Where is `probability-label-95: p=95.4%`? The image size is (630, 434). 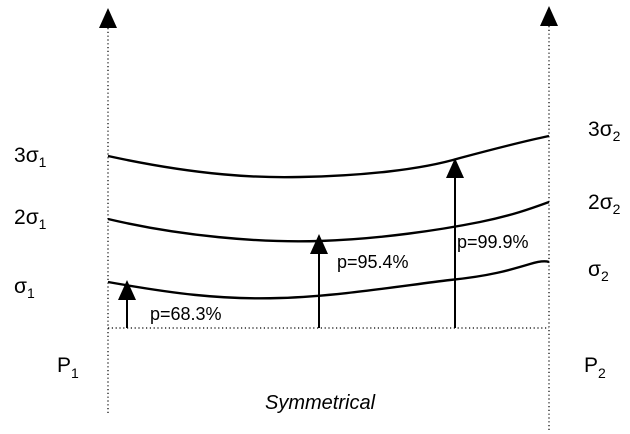 probability-label-95: p=95.4% is located at coordinates (373, 262).